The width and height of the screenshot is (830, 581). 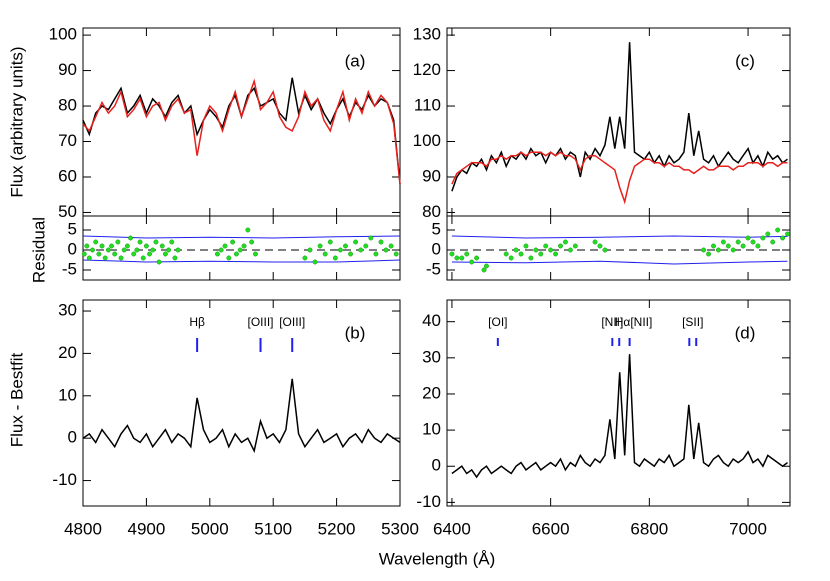 What do you see at coordinates (649, 528) in the screenshot?
I see `x-tick-label: 6800` at bounding box center [649, 528].